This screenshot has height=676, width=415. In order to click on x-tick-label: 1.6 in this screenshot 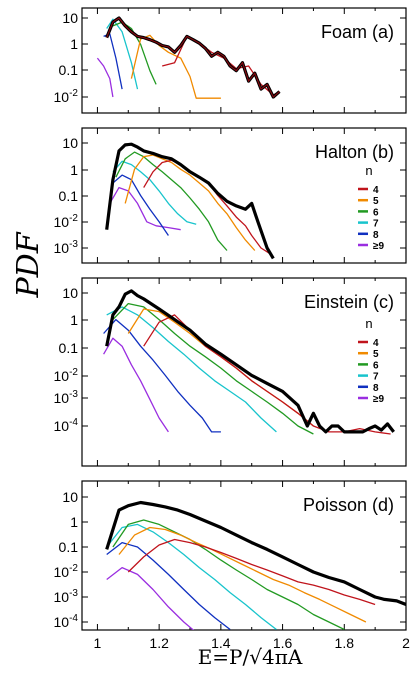, I will do `click(283, 643)`.